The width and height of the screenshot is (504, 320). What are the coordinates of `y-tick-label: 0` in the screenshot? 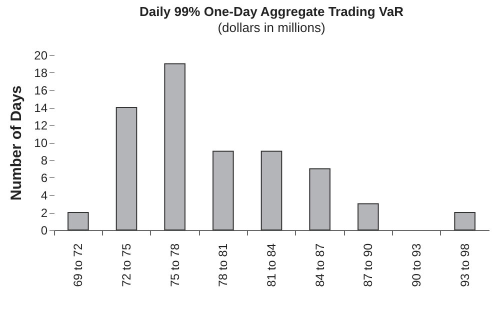 It's located at (44, 231).